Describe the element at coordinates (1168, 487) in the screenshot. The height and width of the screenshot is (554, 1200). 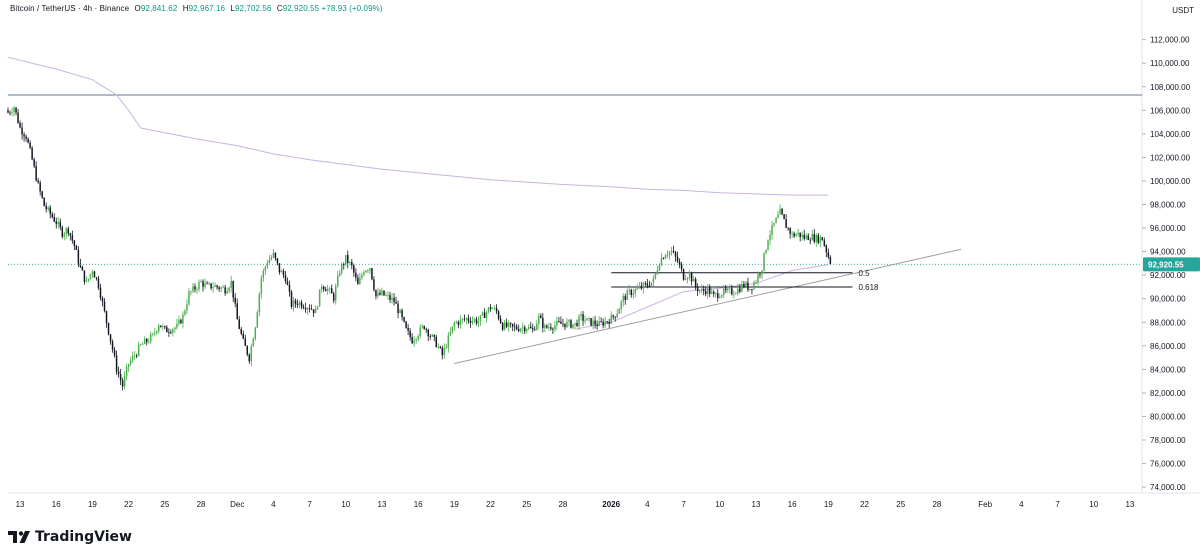
I see `y-tick-label: 74,000.00` at that location.